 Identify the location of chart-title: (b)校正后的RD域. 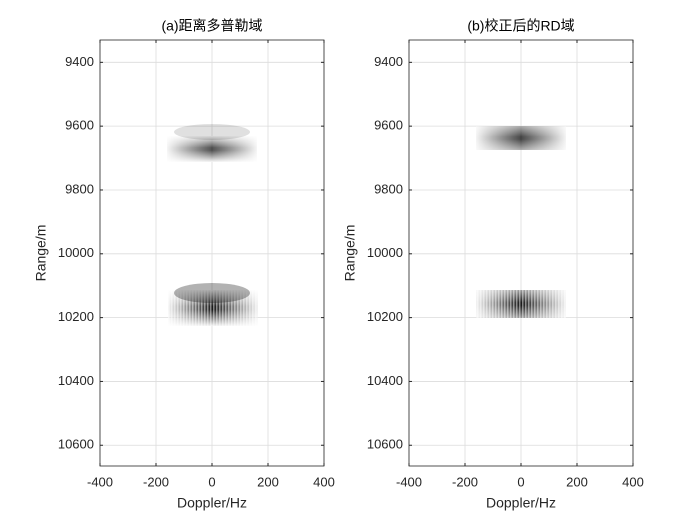
(520, 26).